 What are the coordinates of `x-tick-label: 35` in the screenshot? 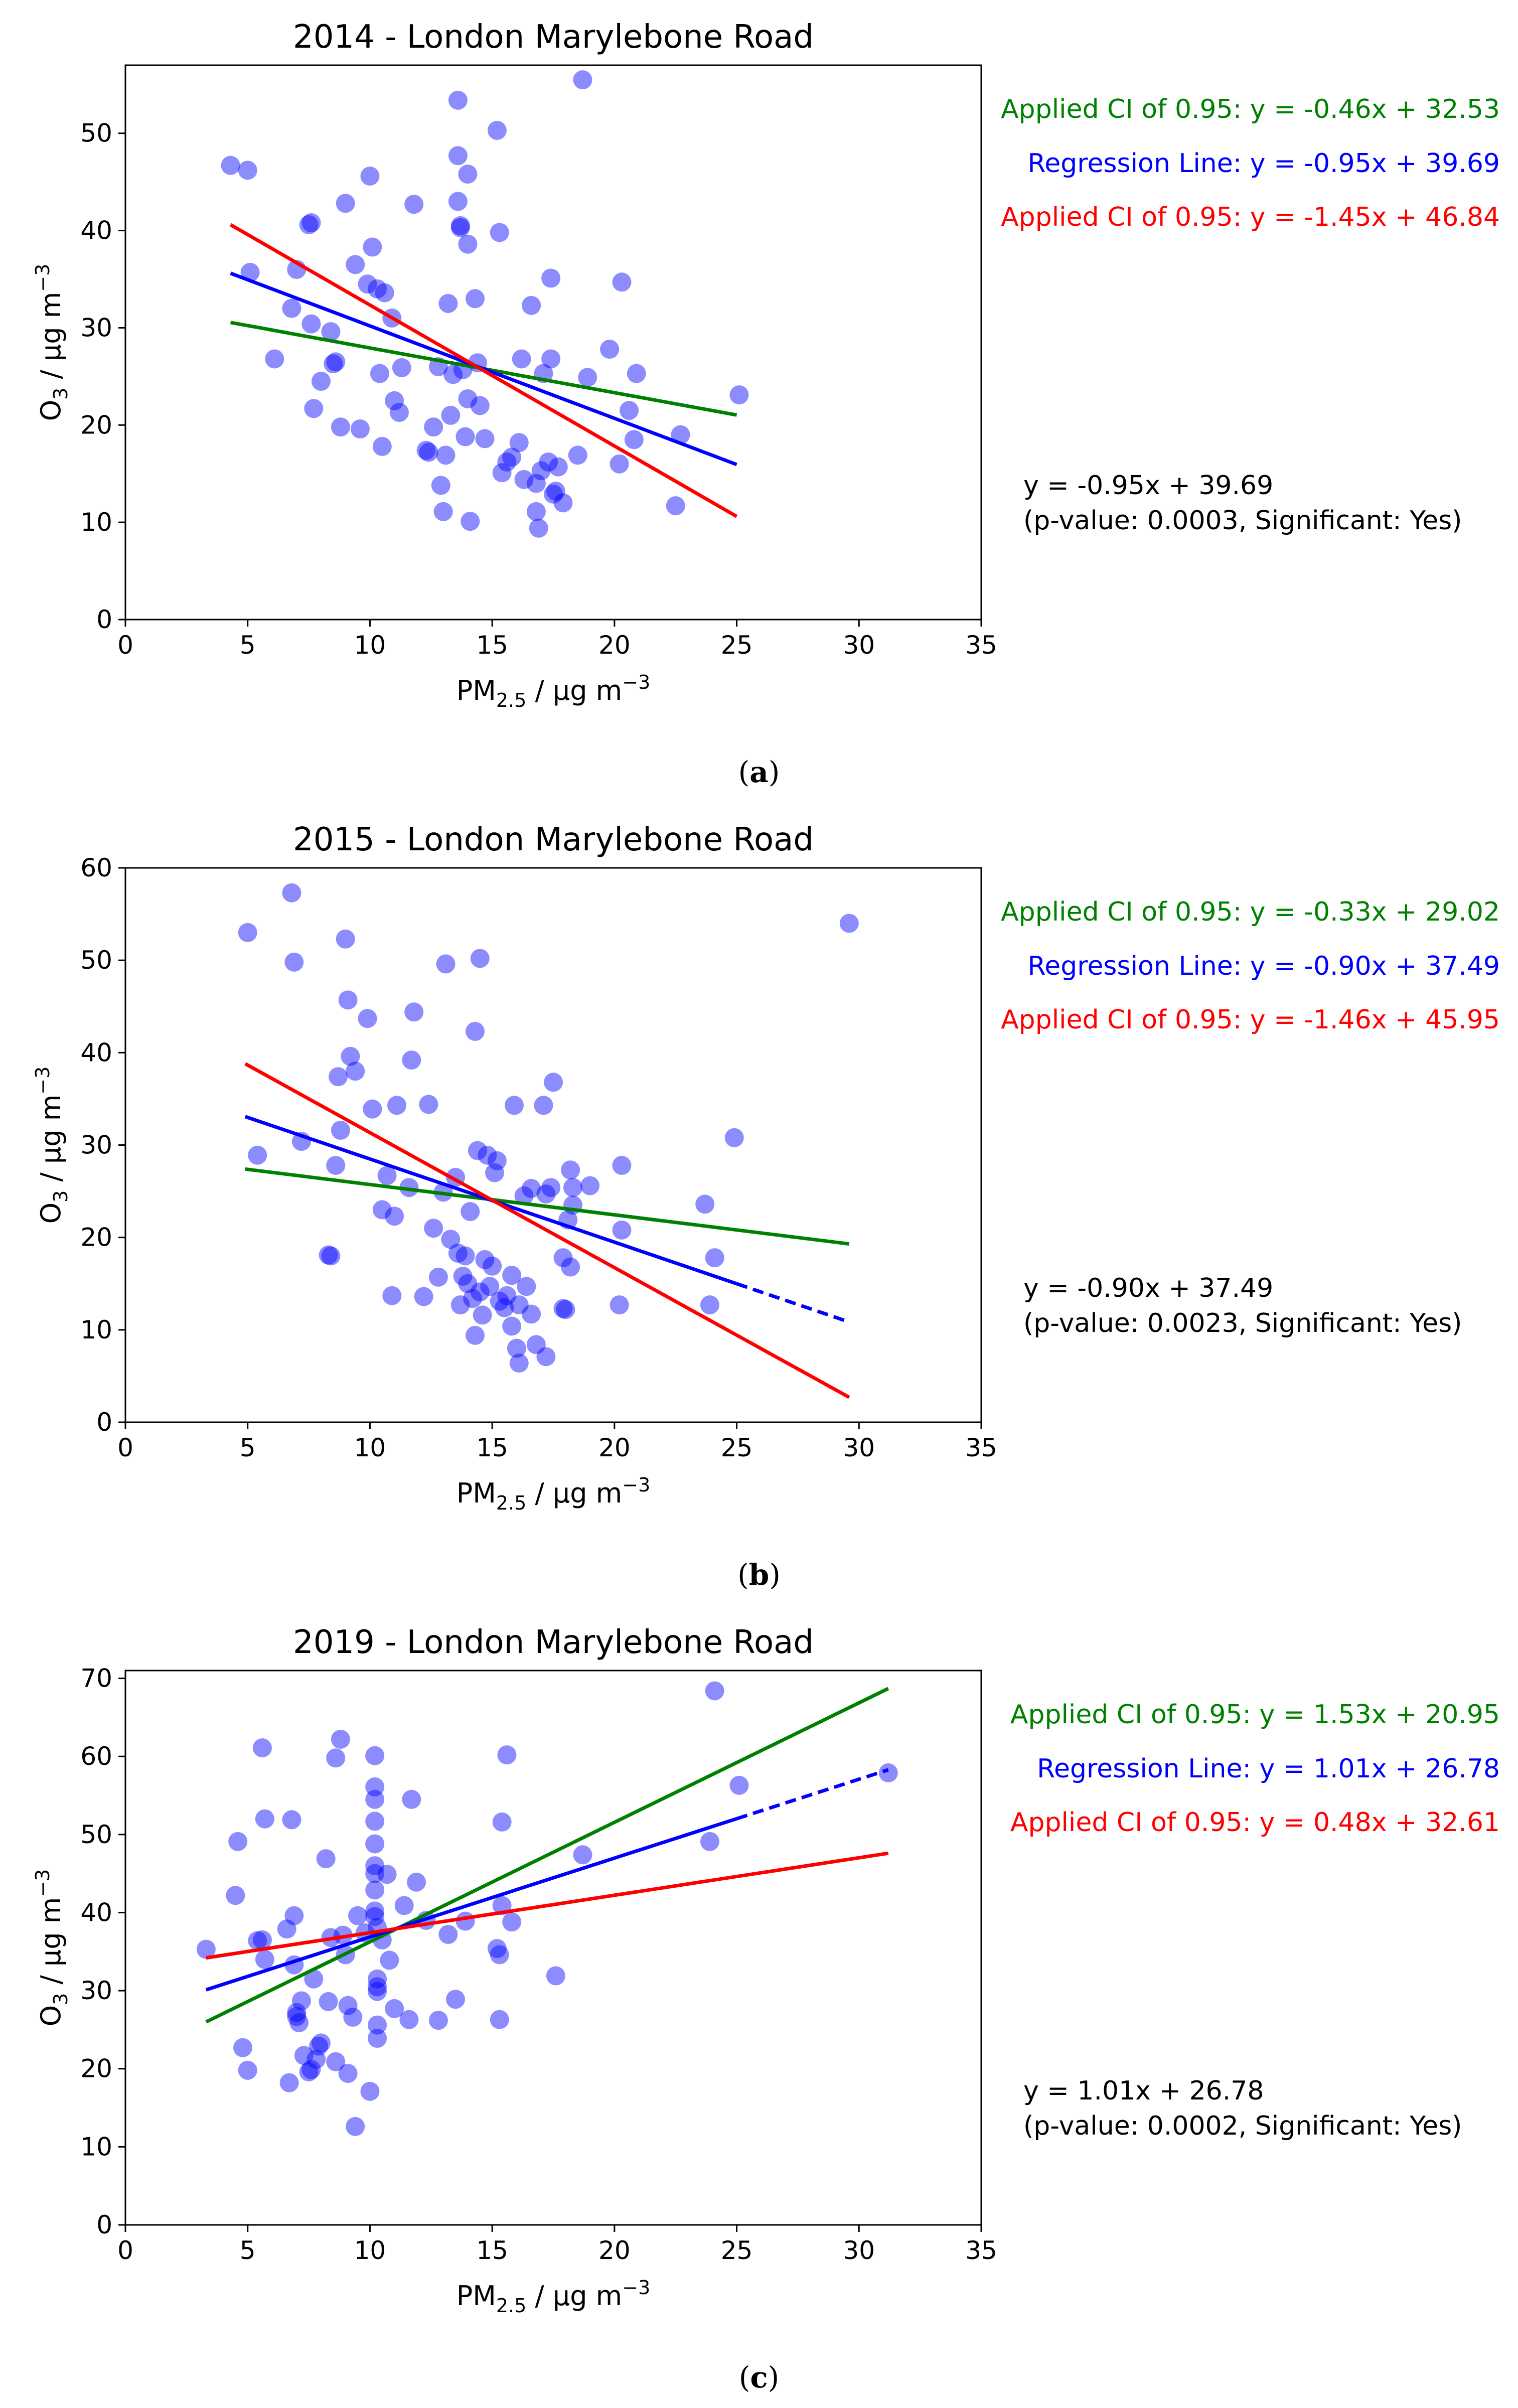 It's located at (981, 646).